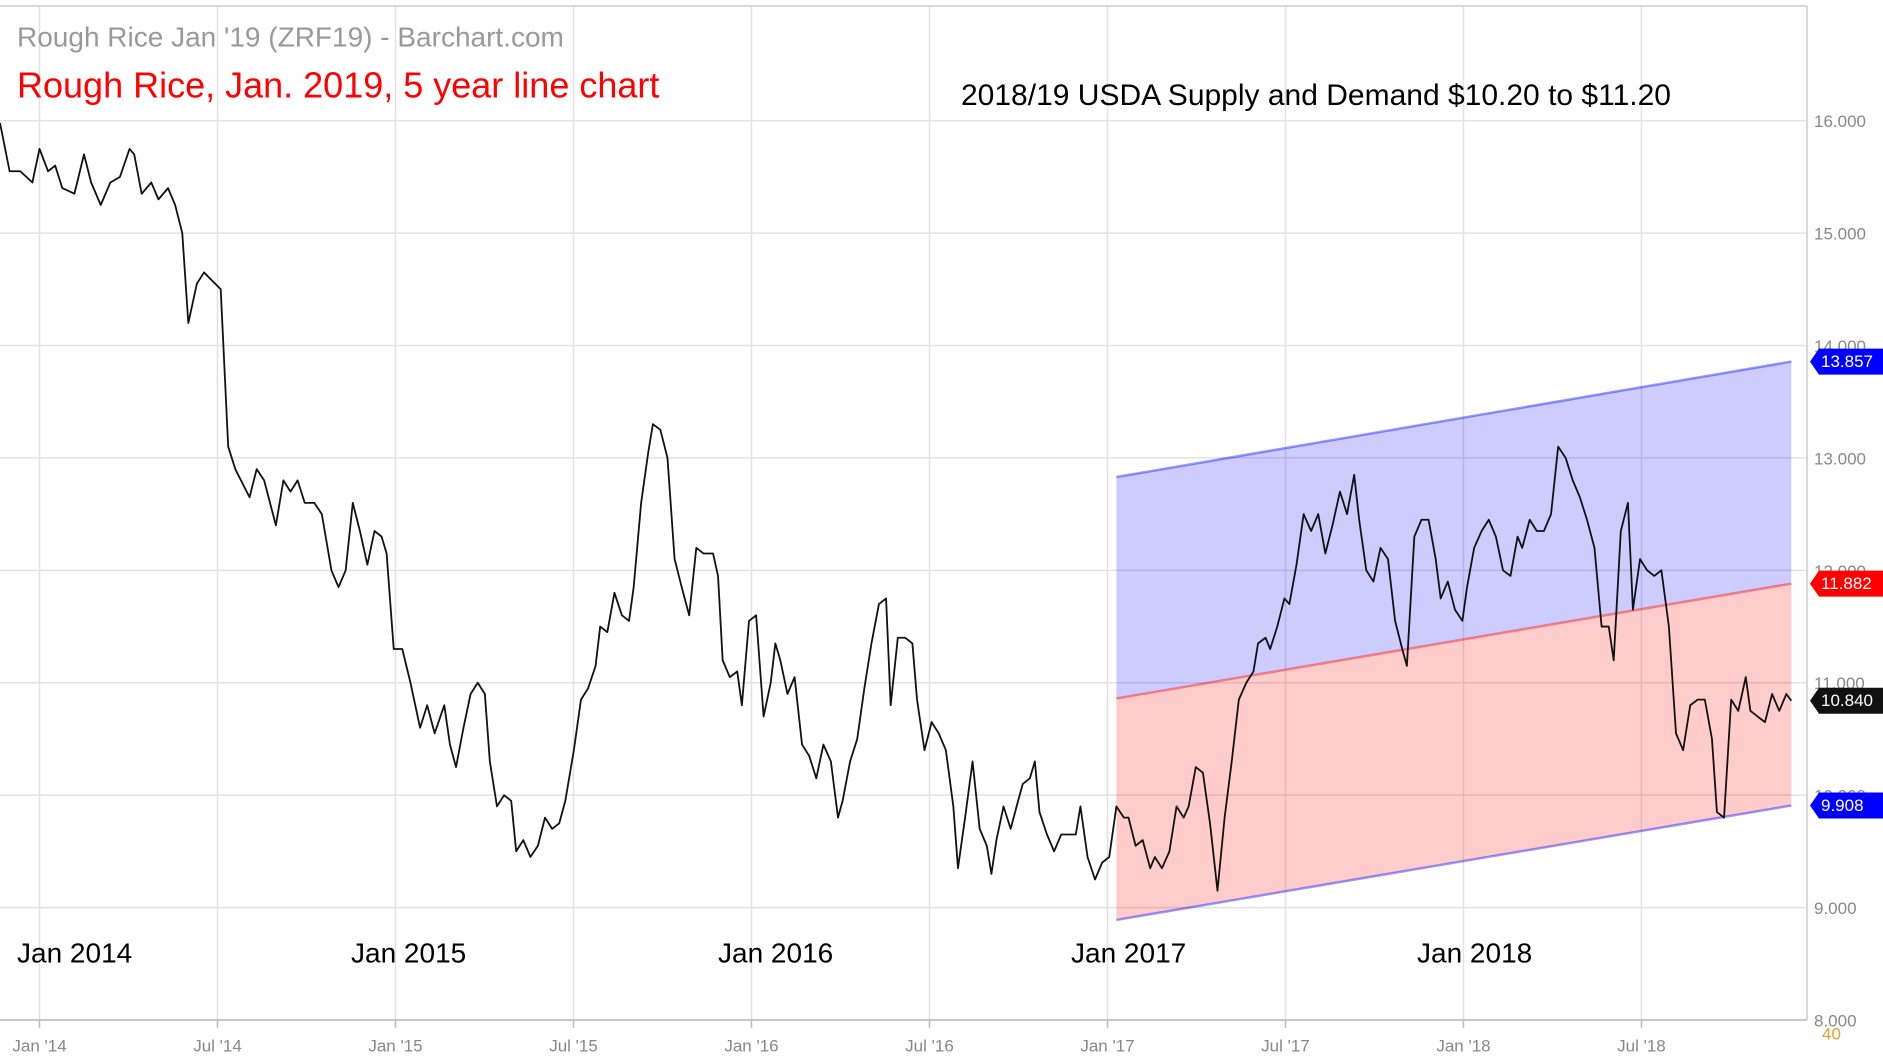  I want to click on x-tick-label: Jul '18, so click(1641, 1045).